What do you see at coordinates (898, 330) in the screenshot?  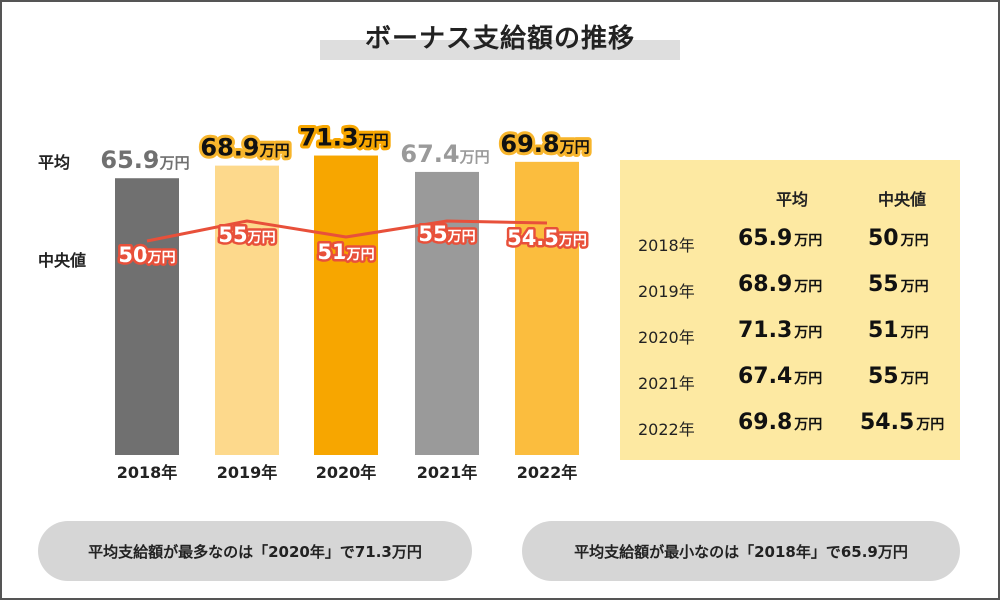 I see `table-median-value: 51 万円` at bounding box center [898, 330].